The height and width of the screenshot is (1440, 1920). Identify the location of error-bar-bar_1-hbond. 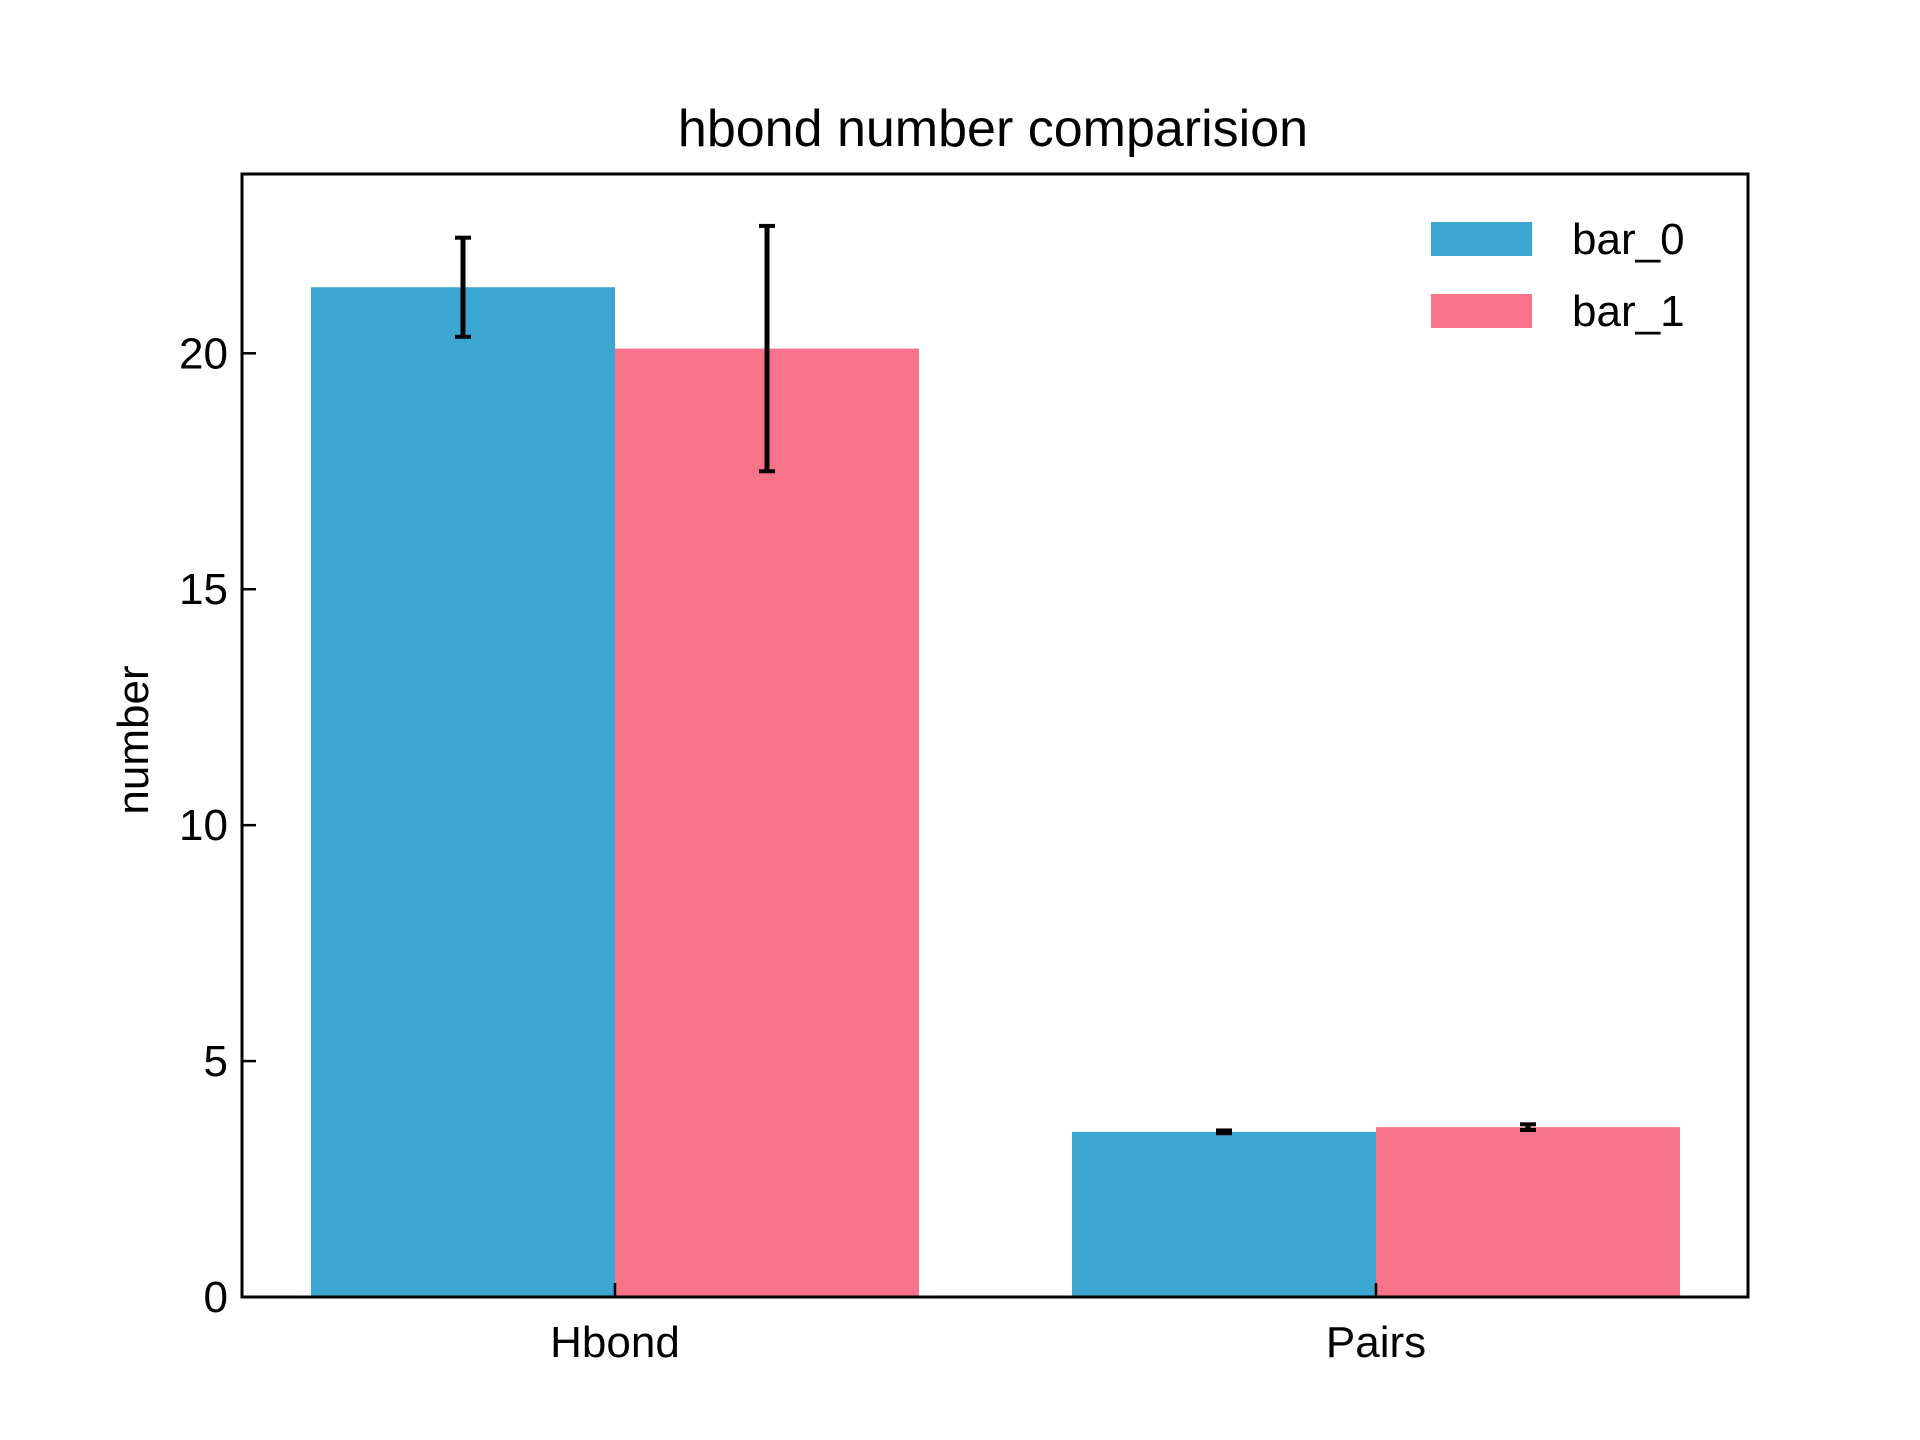
(767, 348).